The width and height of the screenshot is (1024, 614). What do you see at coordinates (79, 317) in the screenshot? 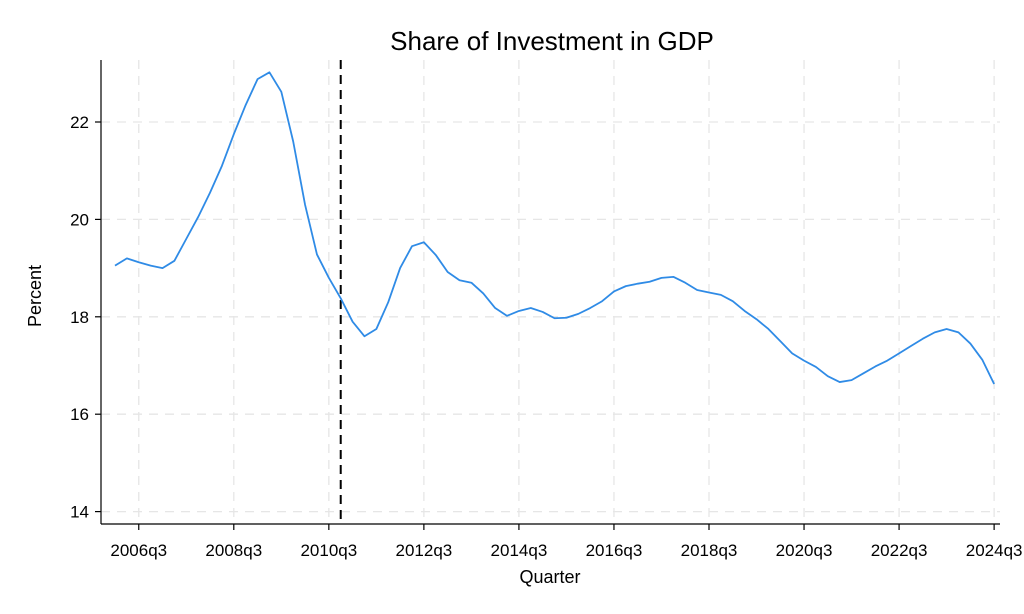
I see `y-tick-label: 18` at bounding box center [79, 317].